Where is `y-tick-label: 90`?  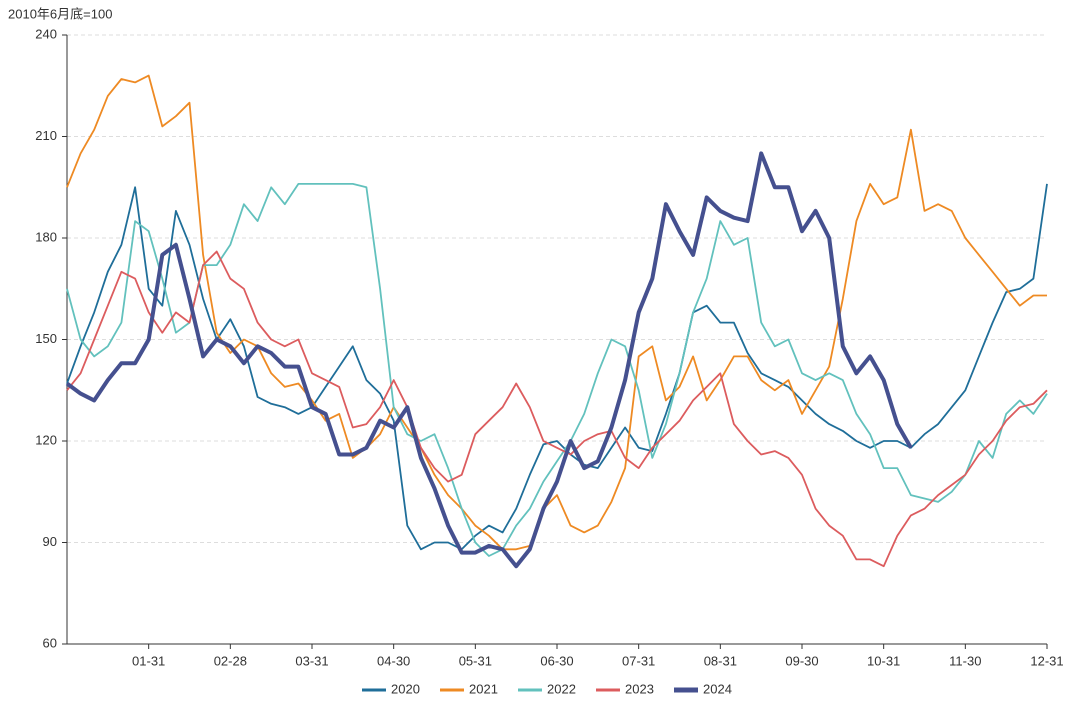
y-tick-label: 90 is located at coordinates (50, 541).